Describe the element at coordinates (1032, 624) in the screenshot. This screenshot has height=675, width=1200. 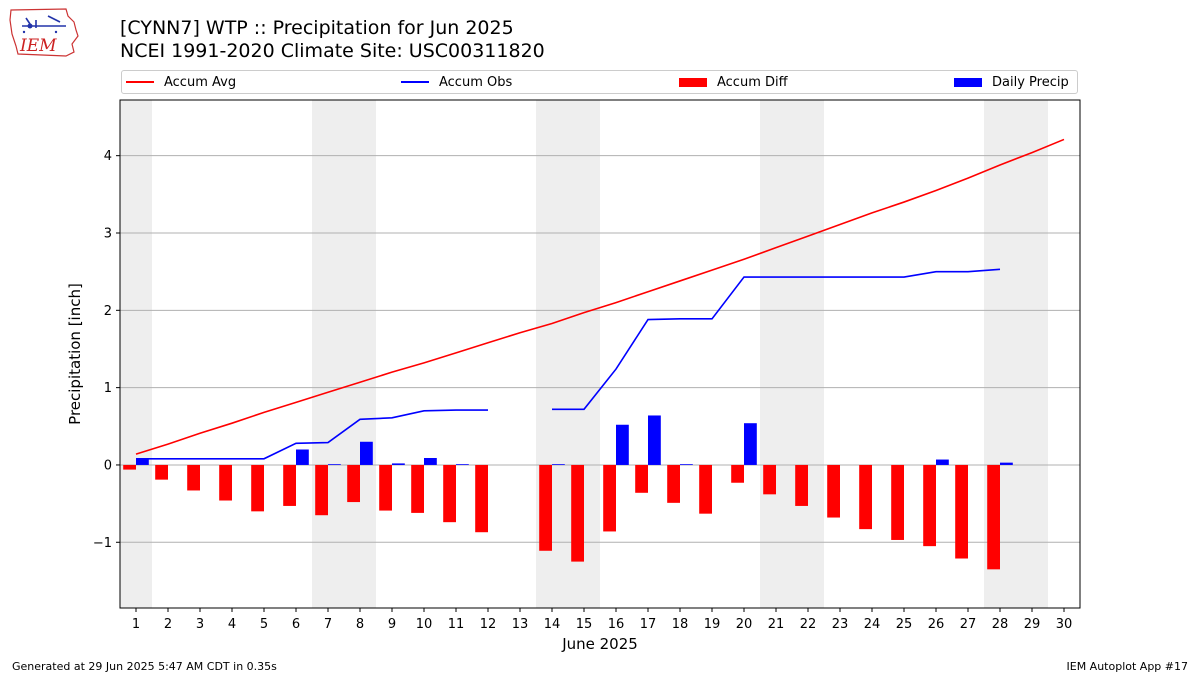
I see `xtick-label-29: 29` at that location.